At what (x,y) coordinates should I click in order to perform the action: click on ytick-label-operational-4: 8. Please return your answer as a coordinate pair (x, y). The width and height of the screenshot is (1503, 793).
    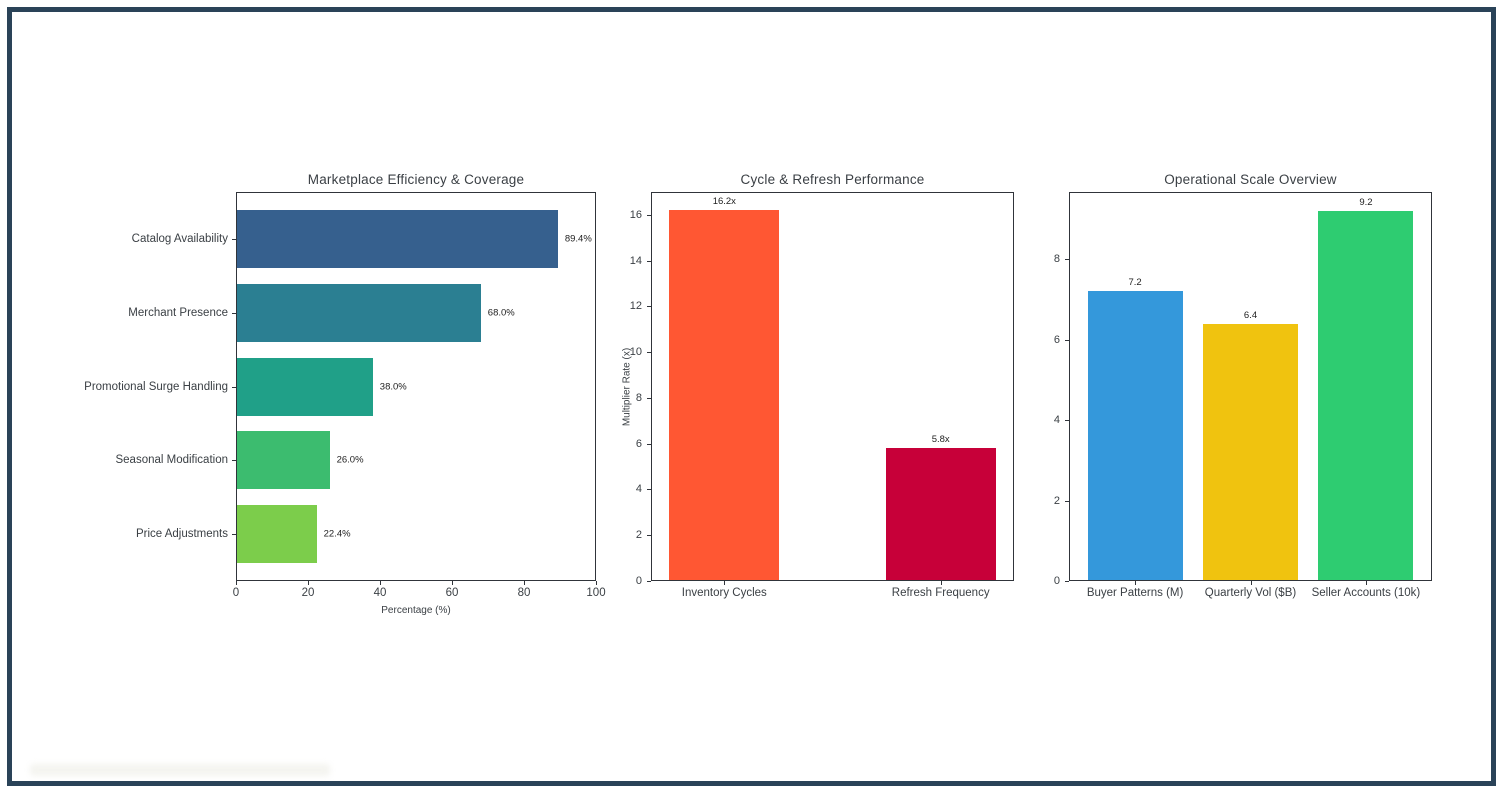
    Looking at the image, I should click on (1056, 259).